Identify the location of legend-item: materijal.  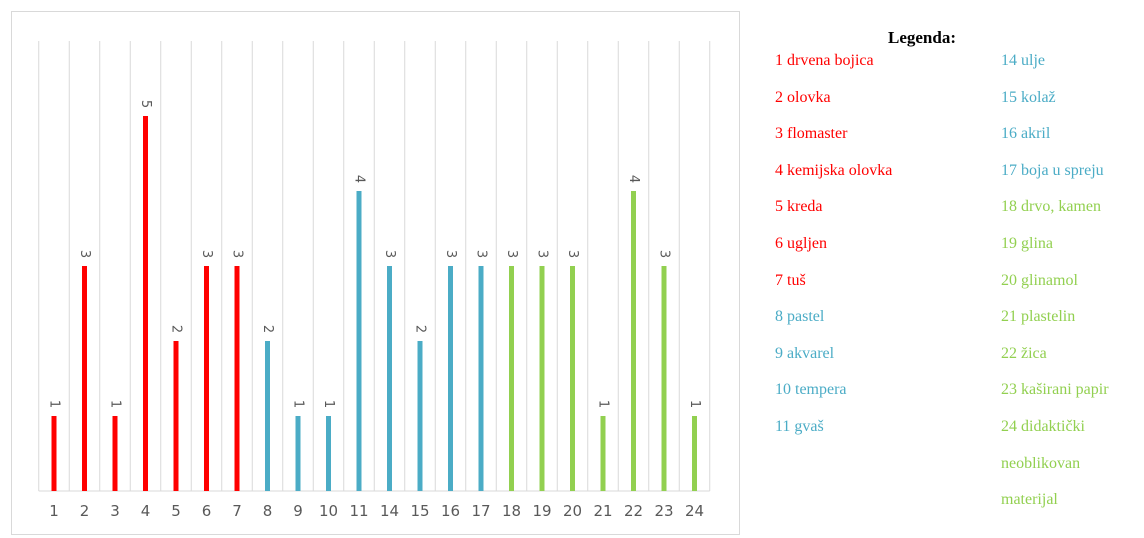
(1029, 500).